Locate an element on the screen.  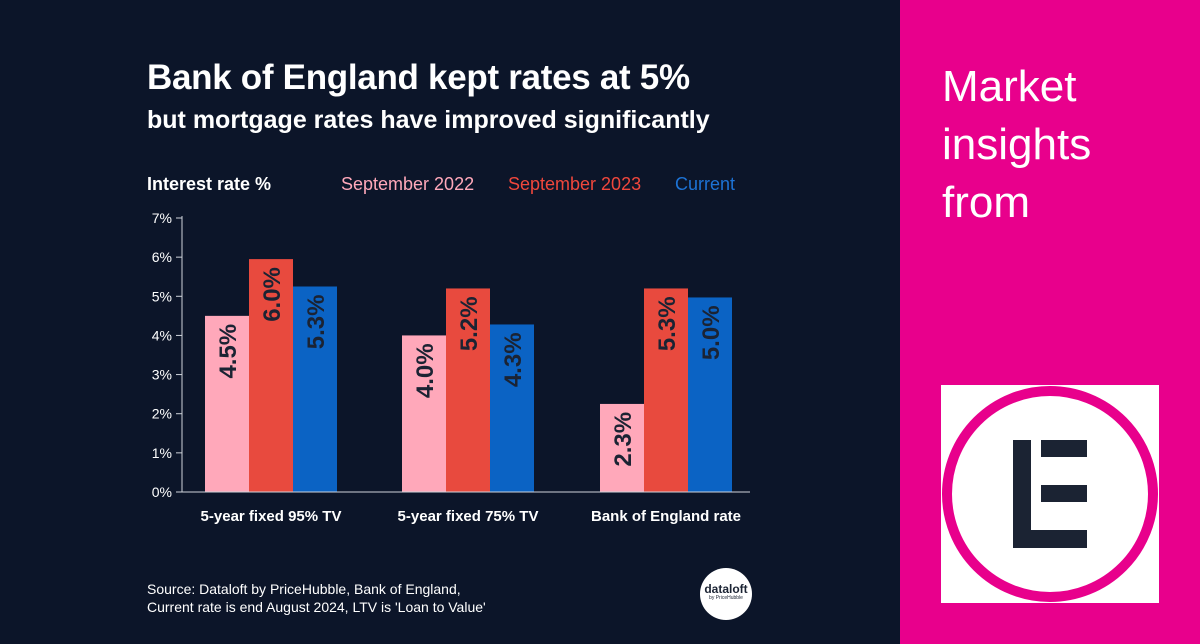
legend-item-current: Current is located at coordinates (705, 184).